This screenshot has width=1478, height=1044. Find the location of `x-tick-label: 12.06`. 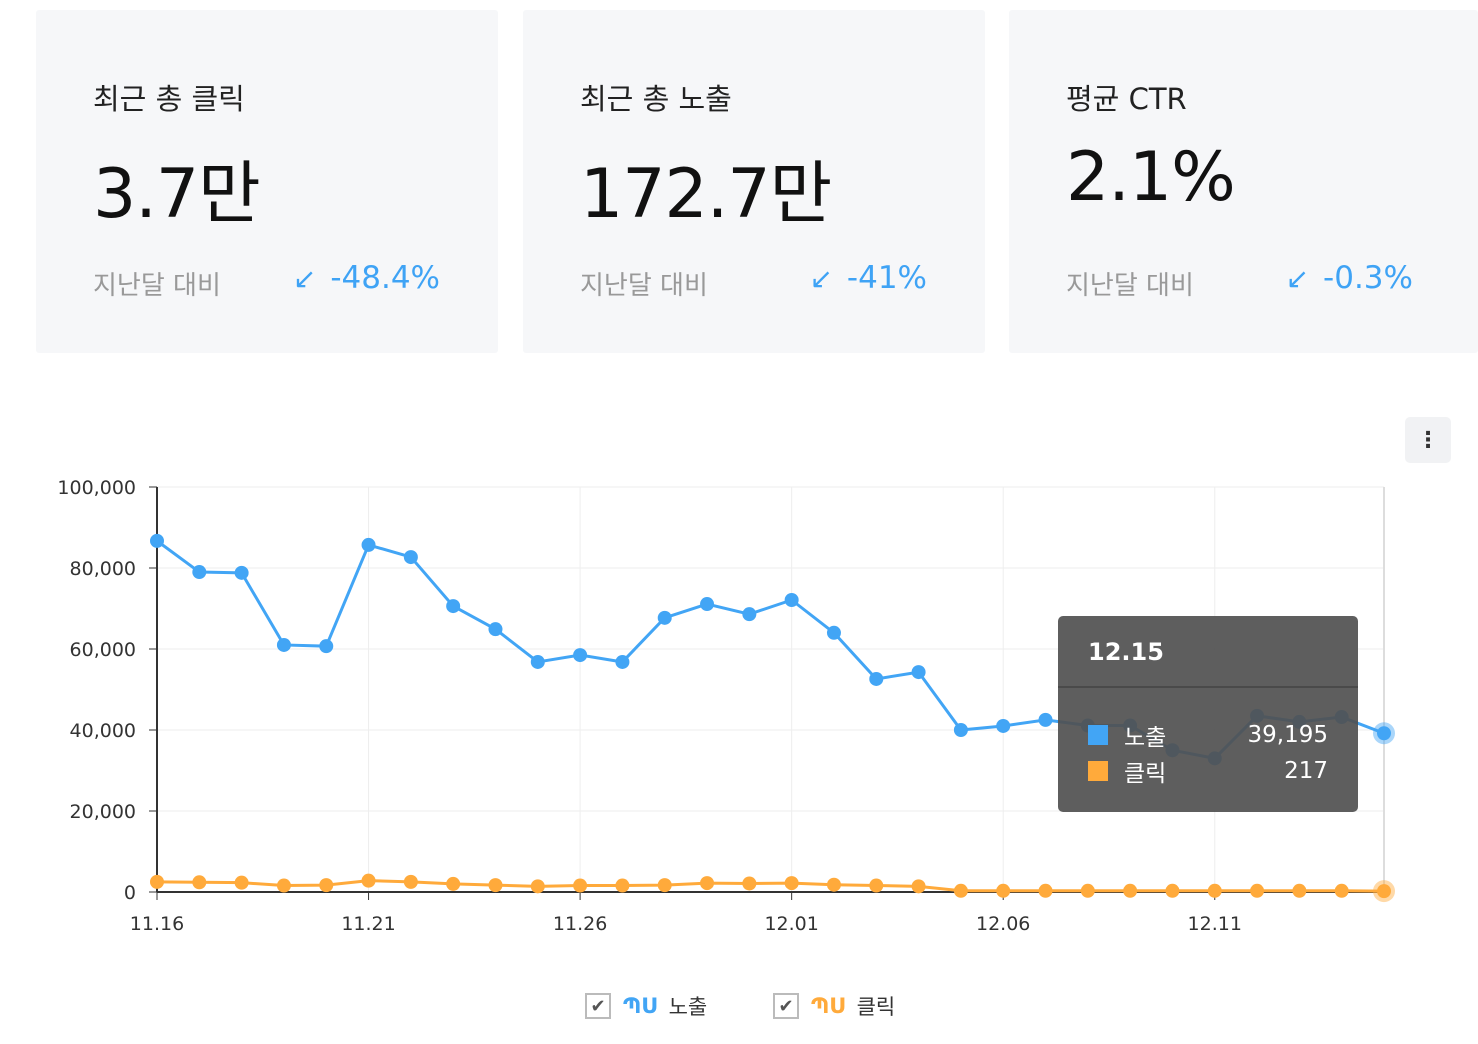

x-tick-label: 12.06 is located at coordinates (1003, 924).